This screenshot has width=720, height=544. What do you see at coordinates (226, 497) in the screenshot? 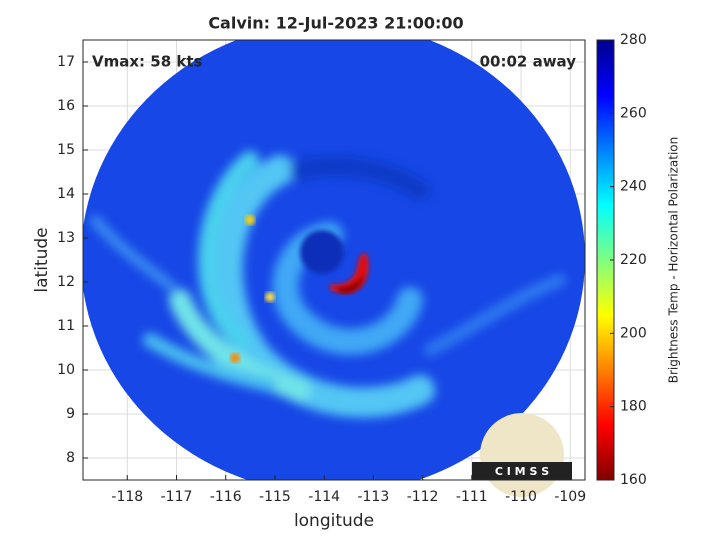
I see `x-tick-label: -116` at bounding box center [226, 497].